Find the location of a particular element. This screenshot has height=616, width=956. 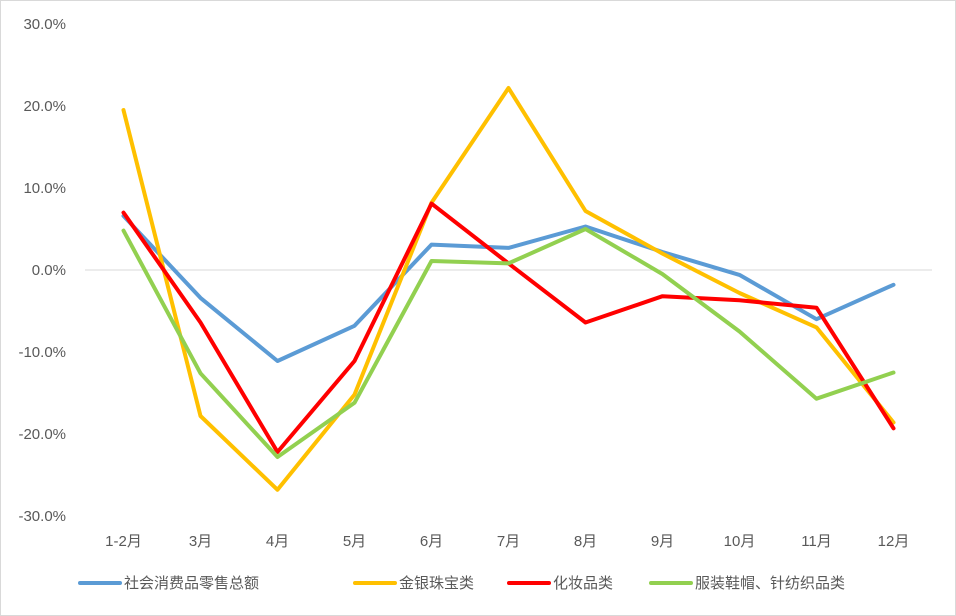

x-tick-label: 7月 is located at coordinates (508, 541).